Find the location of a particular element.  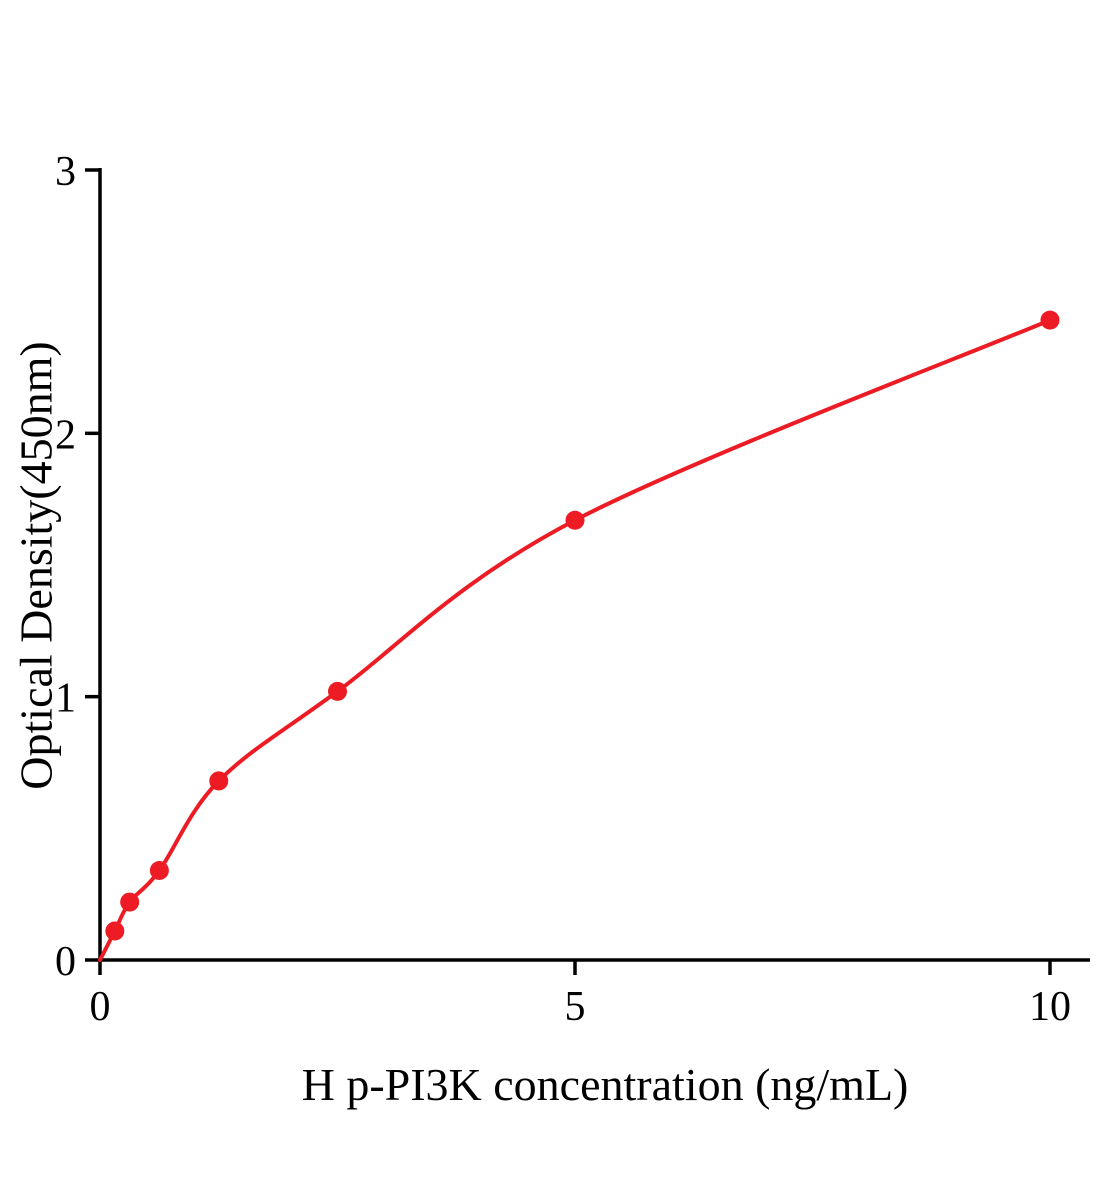

y-tick-label: 3 is located at coordinates (65, 172).